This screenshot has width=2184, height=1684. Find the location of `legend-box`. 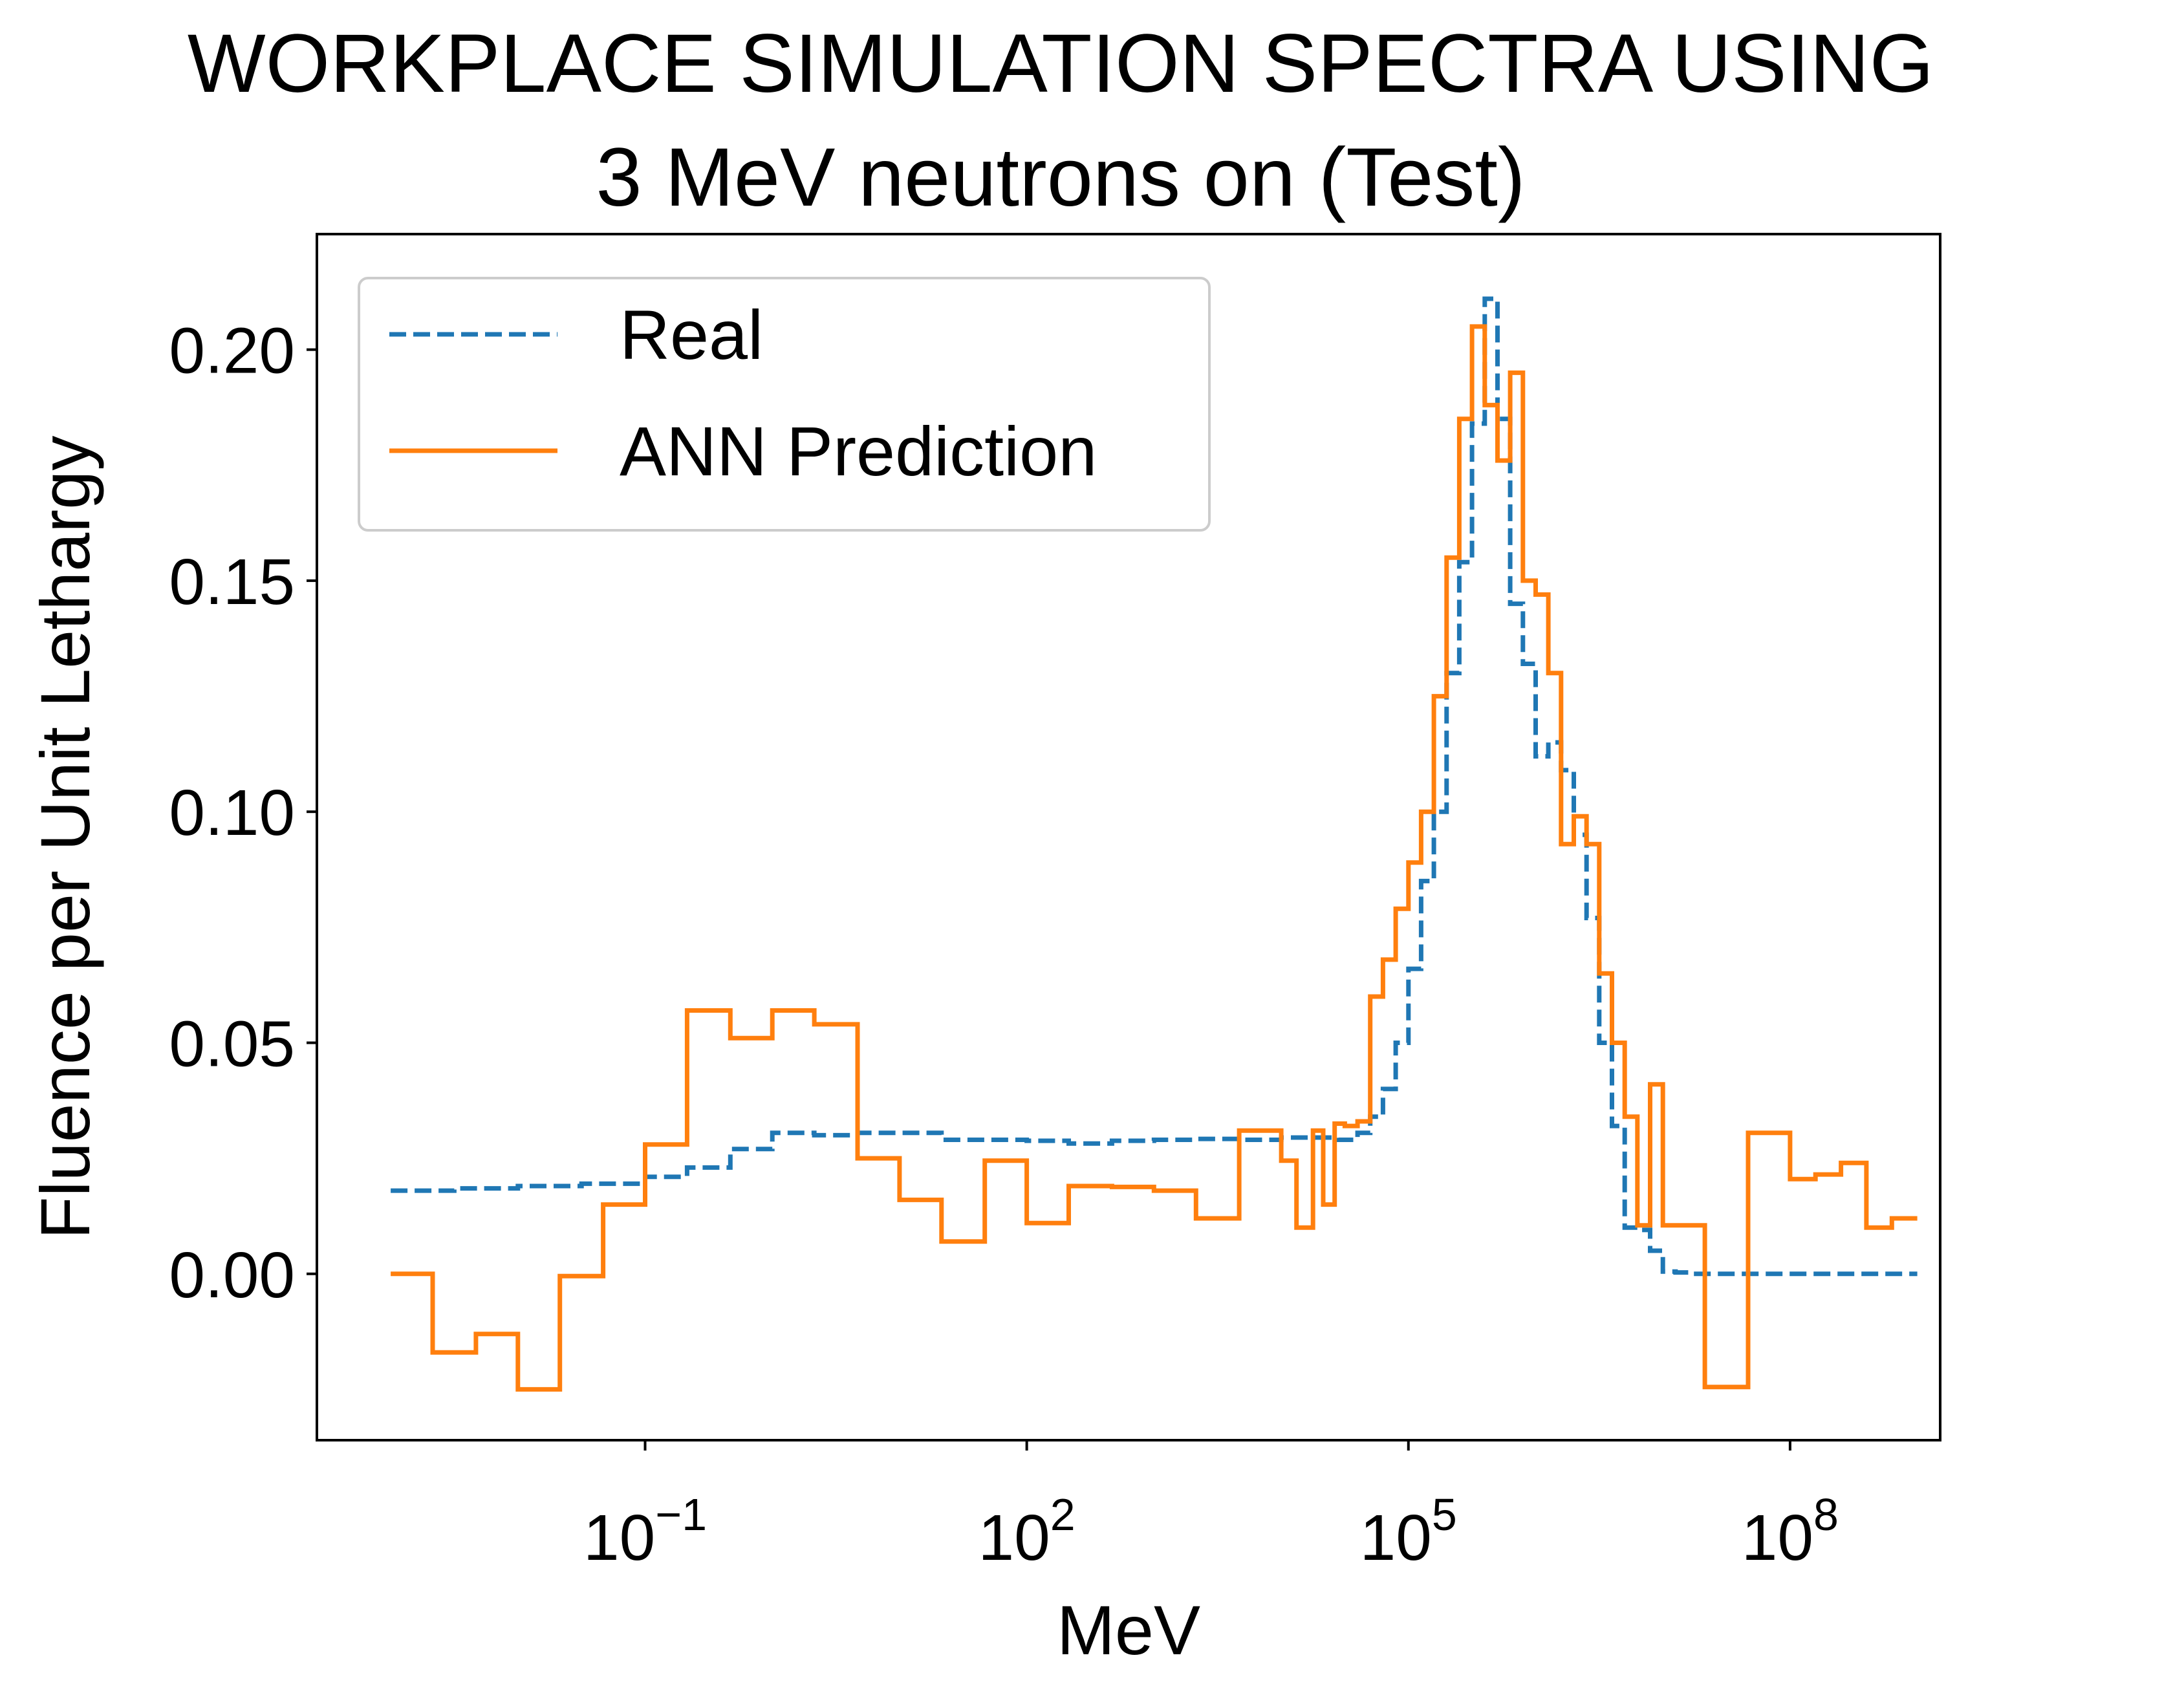

legend-box is located at coordinates (784, 404).